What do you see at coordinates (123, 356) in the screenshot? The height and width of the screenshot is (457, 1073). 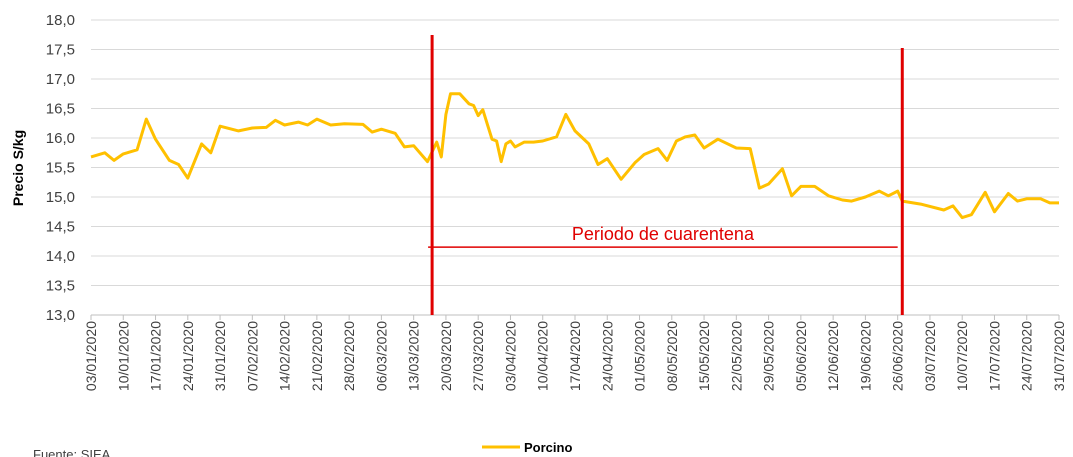 I see `x-tick-label: 10/01/2020` at bounding box center [123, 356].